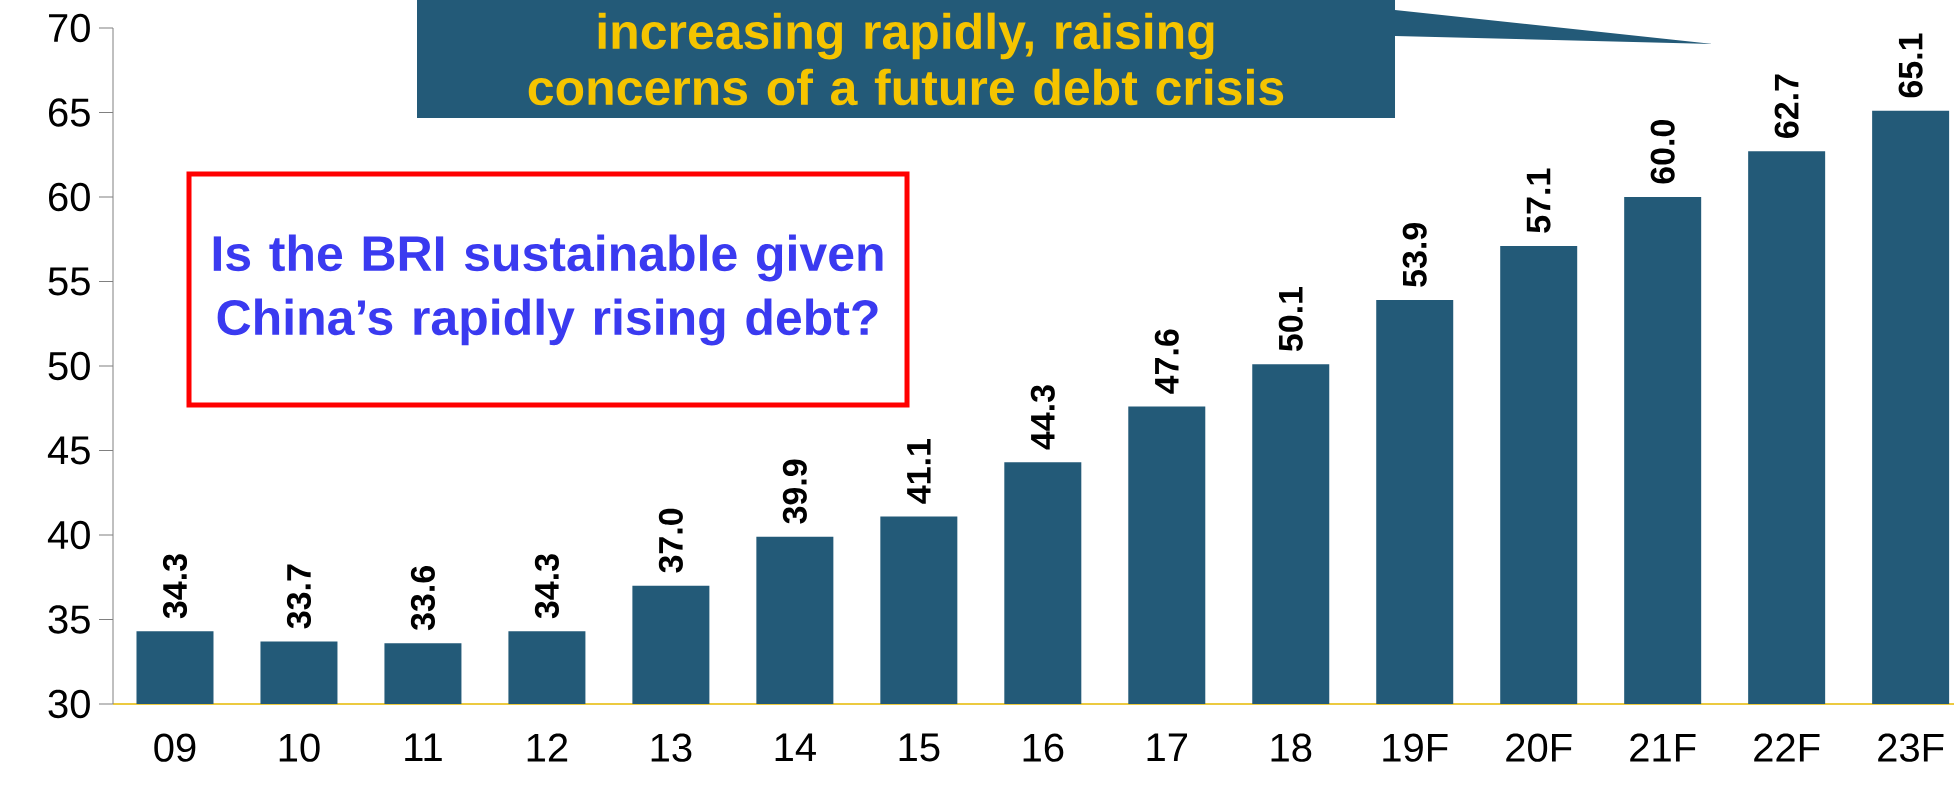 This screenshot has height=788, width=1954. I want to click on annotation: increasing rapidly, raising concerns of a future debt crisis, so click(906, 59).